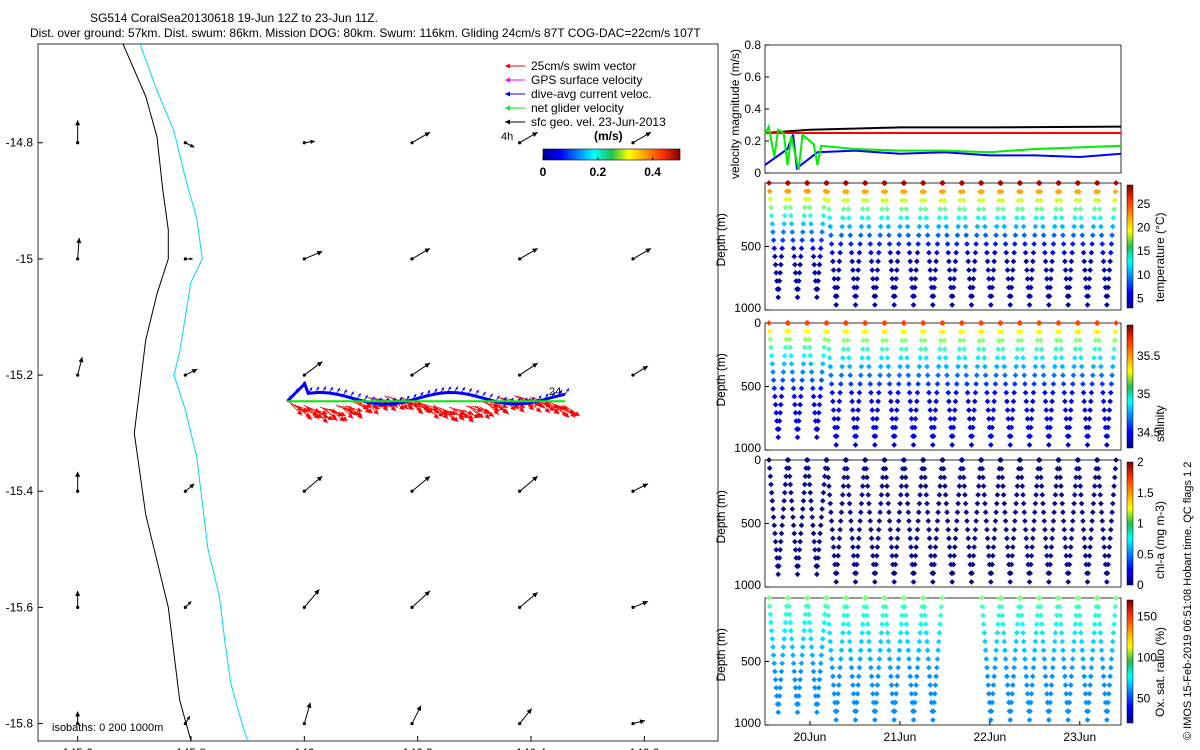 This screenshot has width=1200, height=750. Describe the element at coordinates (721, 379) in the screenshot. I see `salinity-ylabel: Depth (m)` at that location.